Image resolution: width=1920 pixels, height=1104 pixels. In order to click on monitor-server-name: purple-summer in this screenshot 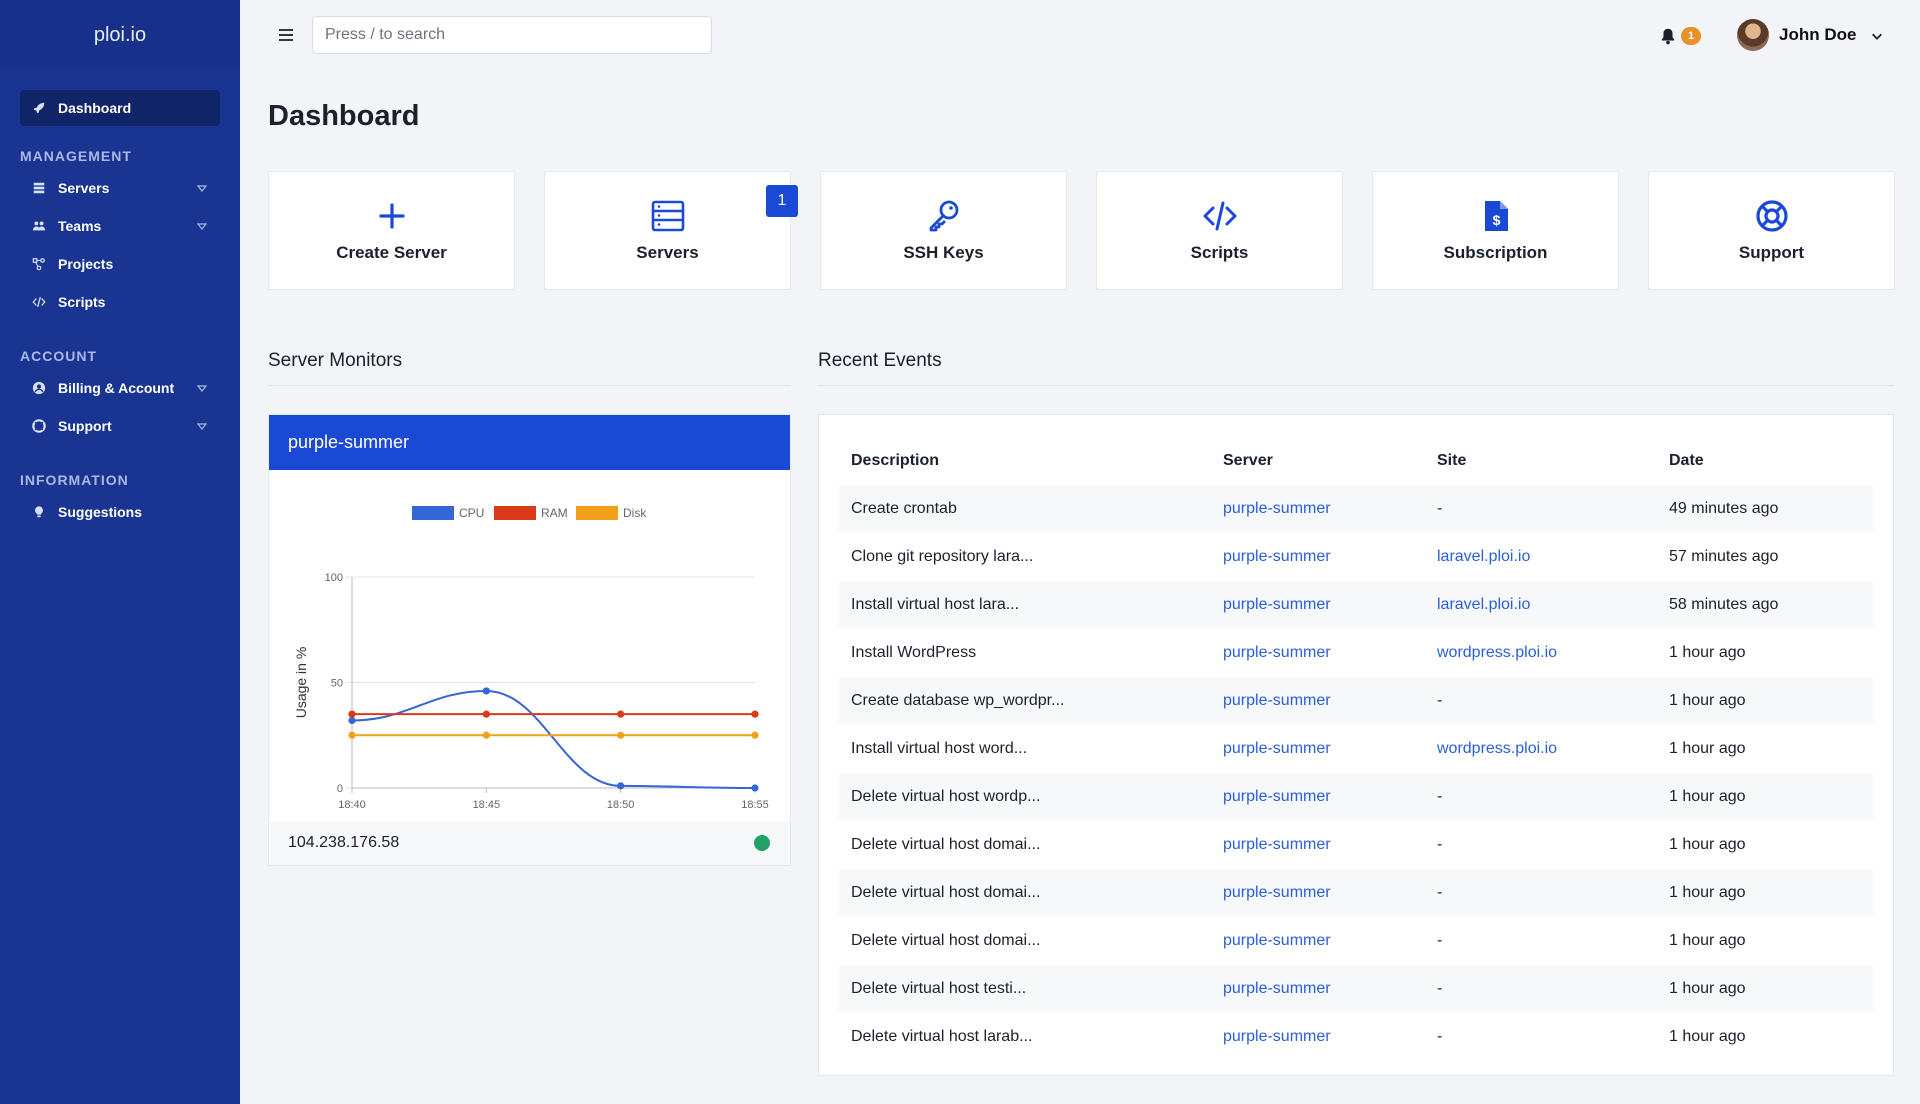, I will do `click(529, 442)`.